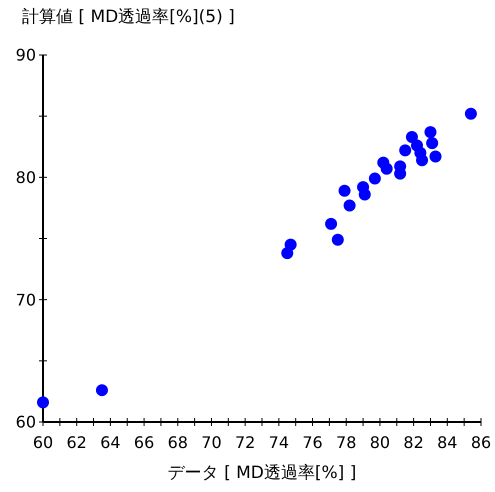 Image resolution: width=495 pixels, height=492 pixels. Describe the element at coordinates (26, 177) in the screenshot. I see `y-tick-label: 80` at that location.